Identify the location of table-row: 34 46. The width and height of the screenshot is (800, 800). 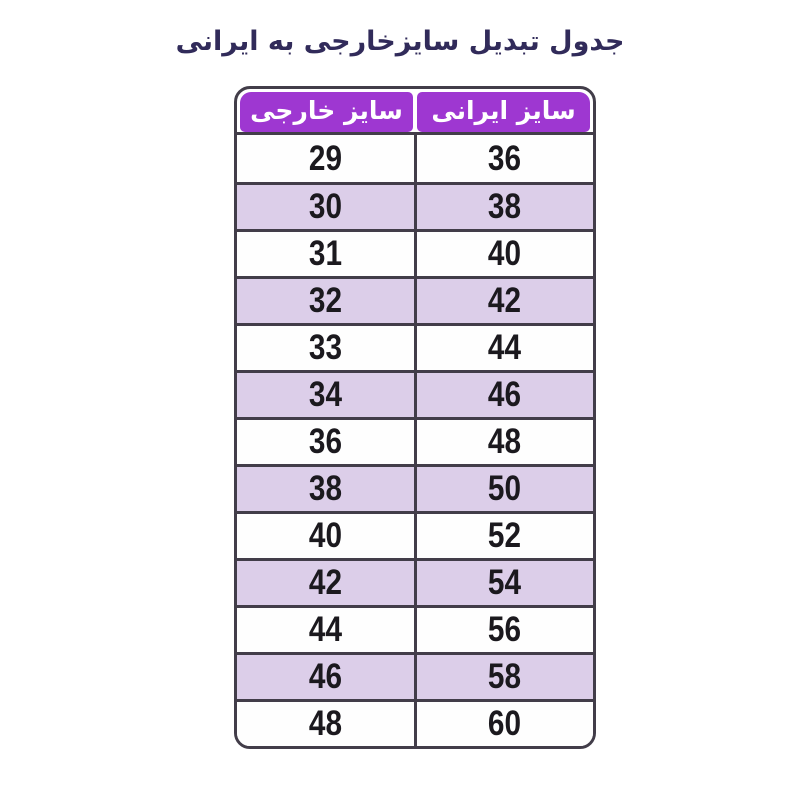
(415, 393).